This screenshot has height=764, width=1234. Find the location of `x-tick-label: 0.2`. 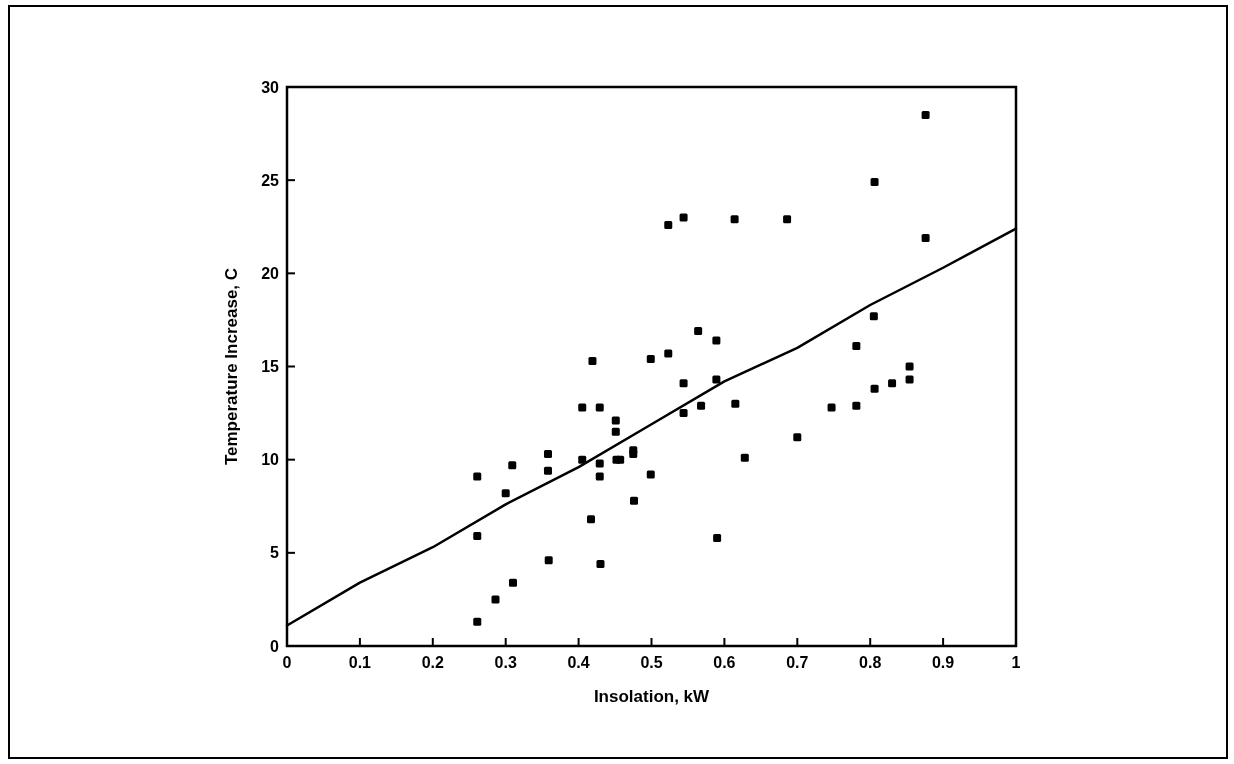

x-tick-label: 0.2 is located at coordinates (433, 662).